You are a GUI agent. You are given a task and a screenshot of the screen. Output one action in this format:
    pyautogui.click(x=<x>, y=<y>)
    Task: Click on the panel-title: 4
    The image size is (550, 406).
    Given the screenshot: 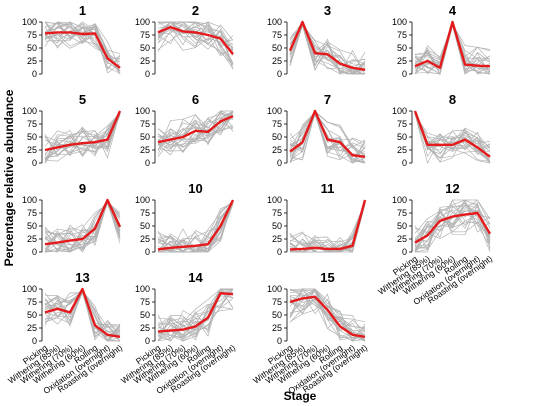 What is the action you would take?
    pyautogui.click(x=453, y=10)
    